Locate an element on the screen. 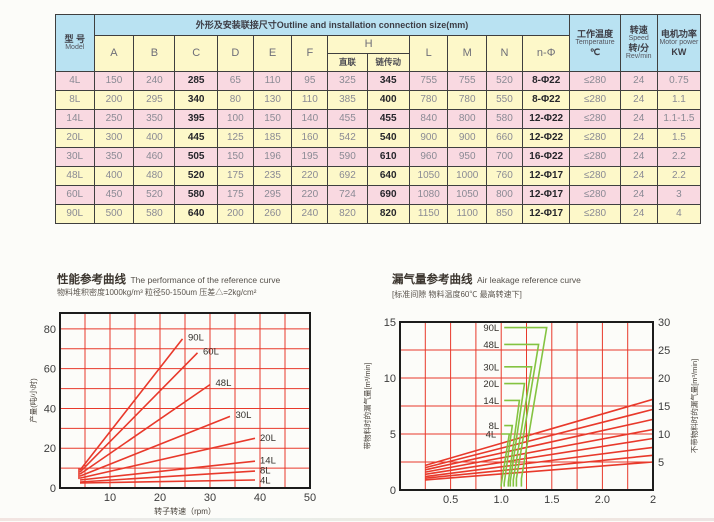 The width and height of the screenshot is (714, 522). svg-text: 20L is located at coordinates (491, 384).